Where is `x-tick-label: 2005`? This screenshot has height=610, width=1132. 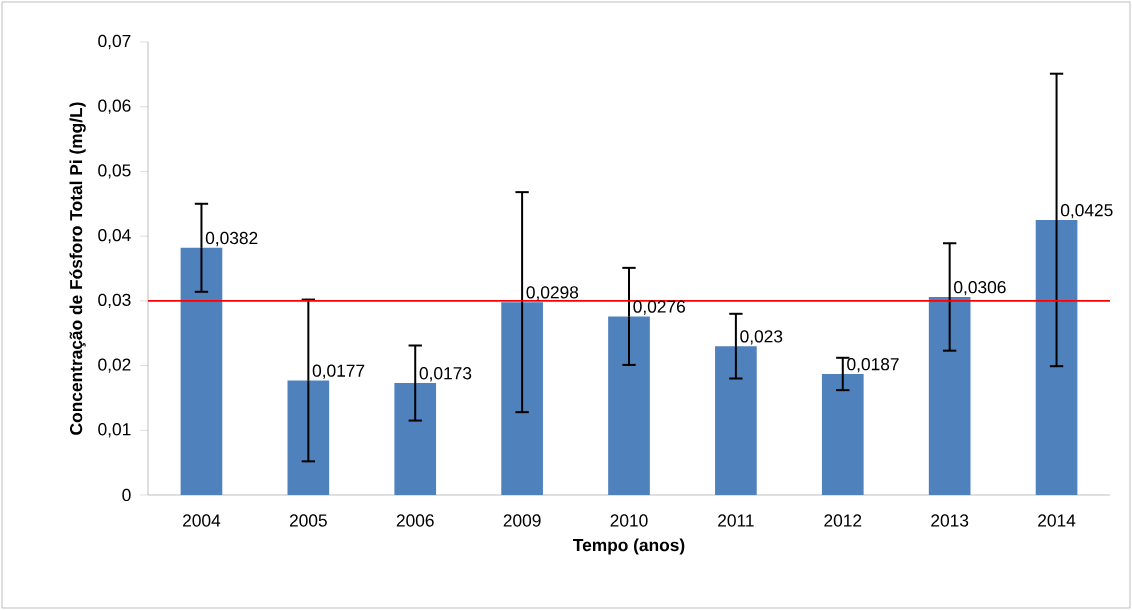 x-tick-label: 2005 is located at coordinates (308, 520).